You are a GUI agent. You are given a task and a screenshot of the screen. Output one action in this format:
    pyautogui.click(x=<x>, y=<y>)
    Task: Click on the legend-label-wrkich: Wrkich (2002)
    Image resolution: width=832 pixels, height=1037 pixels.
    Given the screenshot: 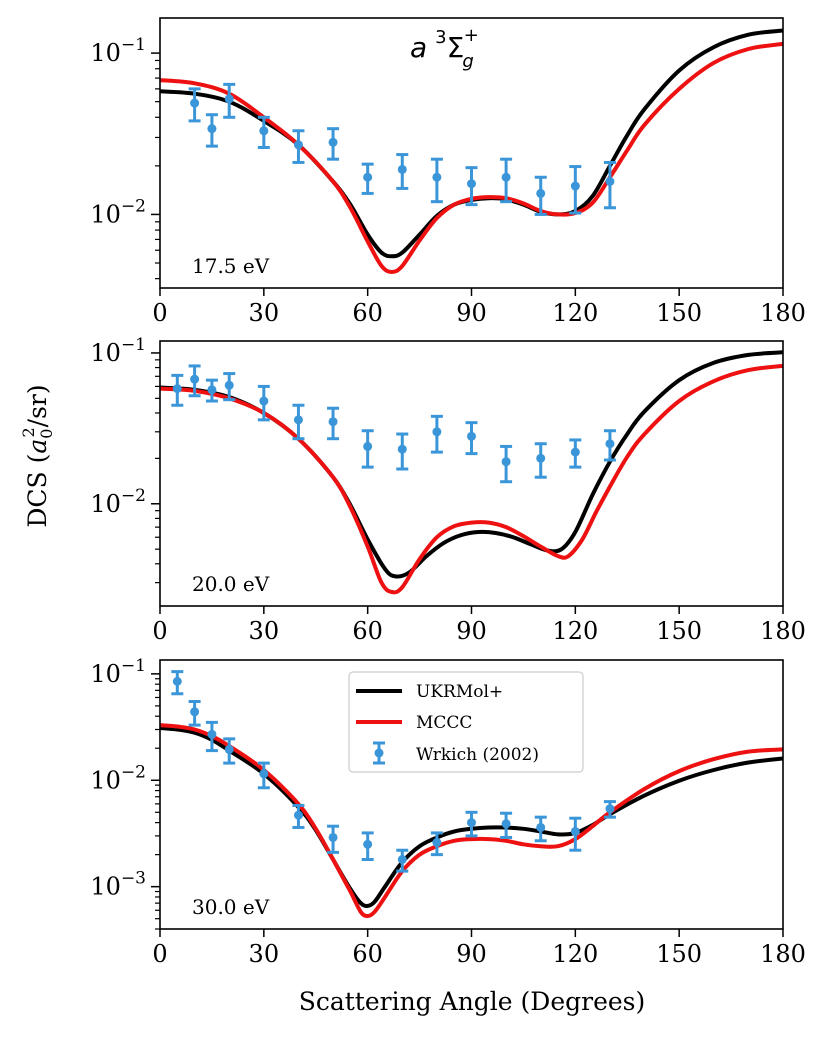 What is the action you would take?
    pyautogui.click(x=477, y=755)
    